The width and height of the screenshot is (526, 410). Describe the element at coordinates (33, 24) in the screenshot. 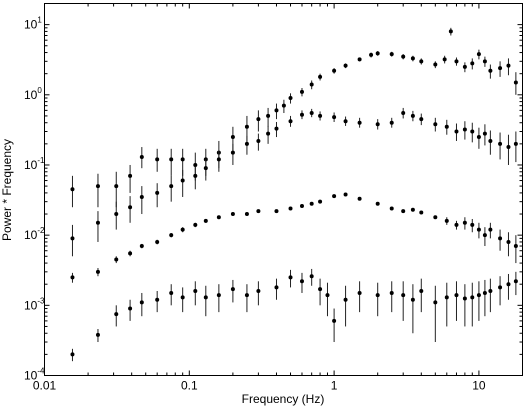

I see `y-tick-label: 10¹` at that location.